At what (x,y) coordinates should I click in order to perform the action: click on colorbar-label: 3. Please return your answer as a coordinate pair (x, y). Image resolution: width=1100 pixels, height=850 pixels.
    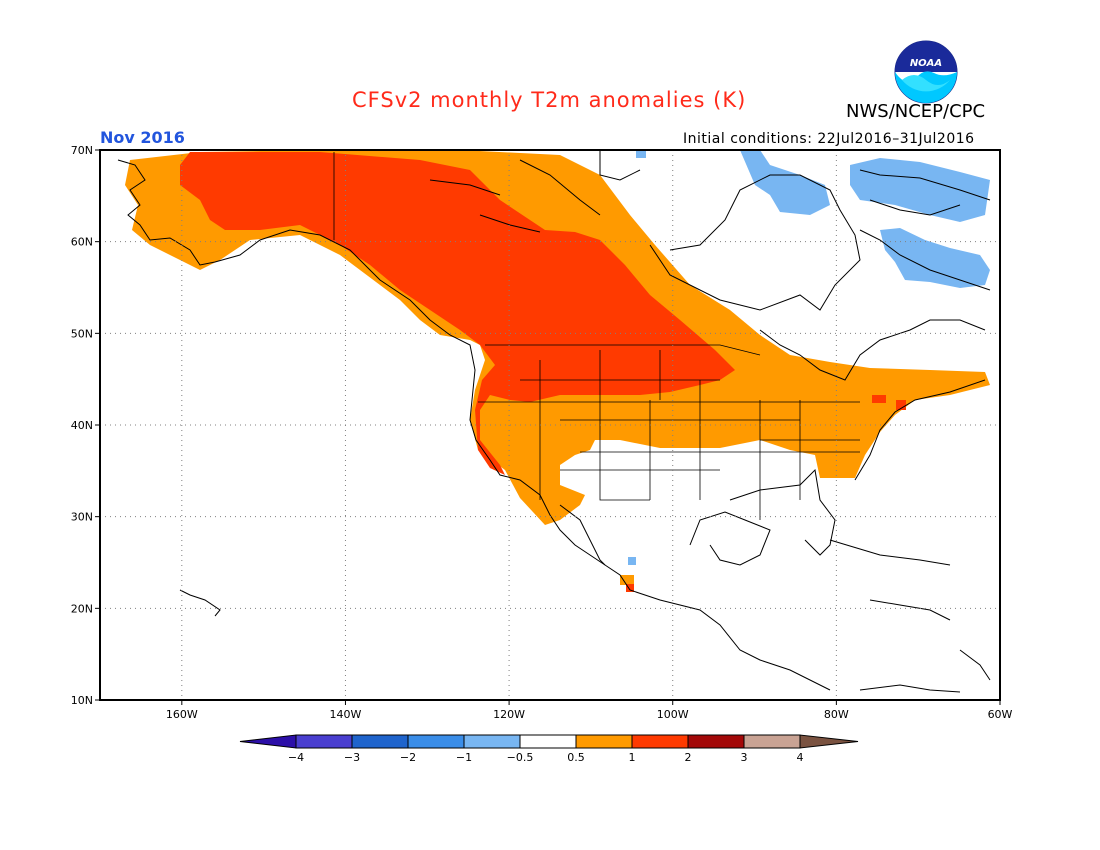
    Looking at the image, I should click on (744, 757).